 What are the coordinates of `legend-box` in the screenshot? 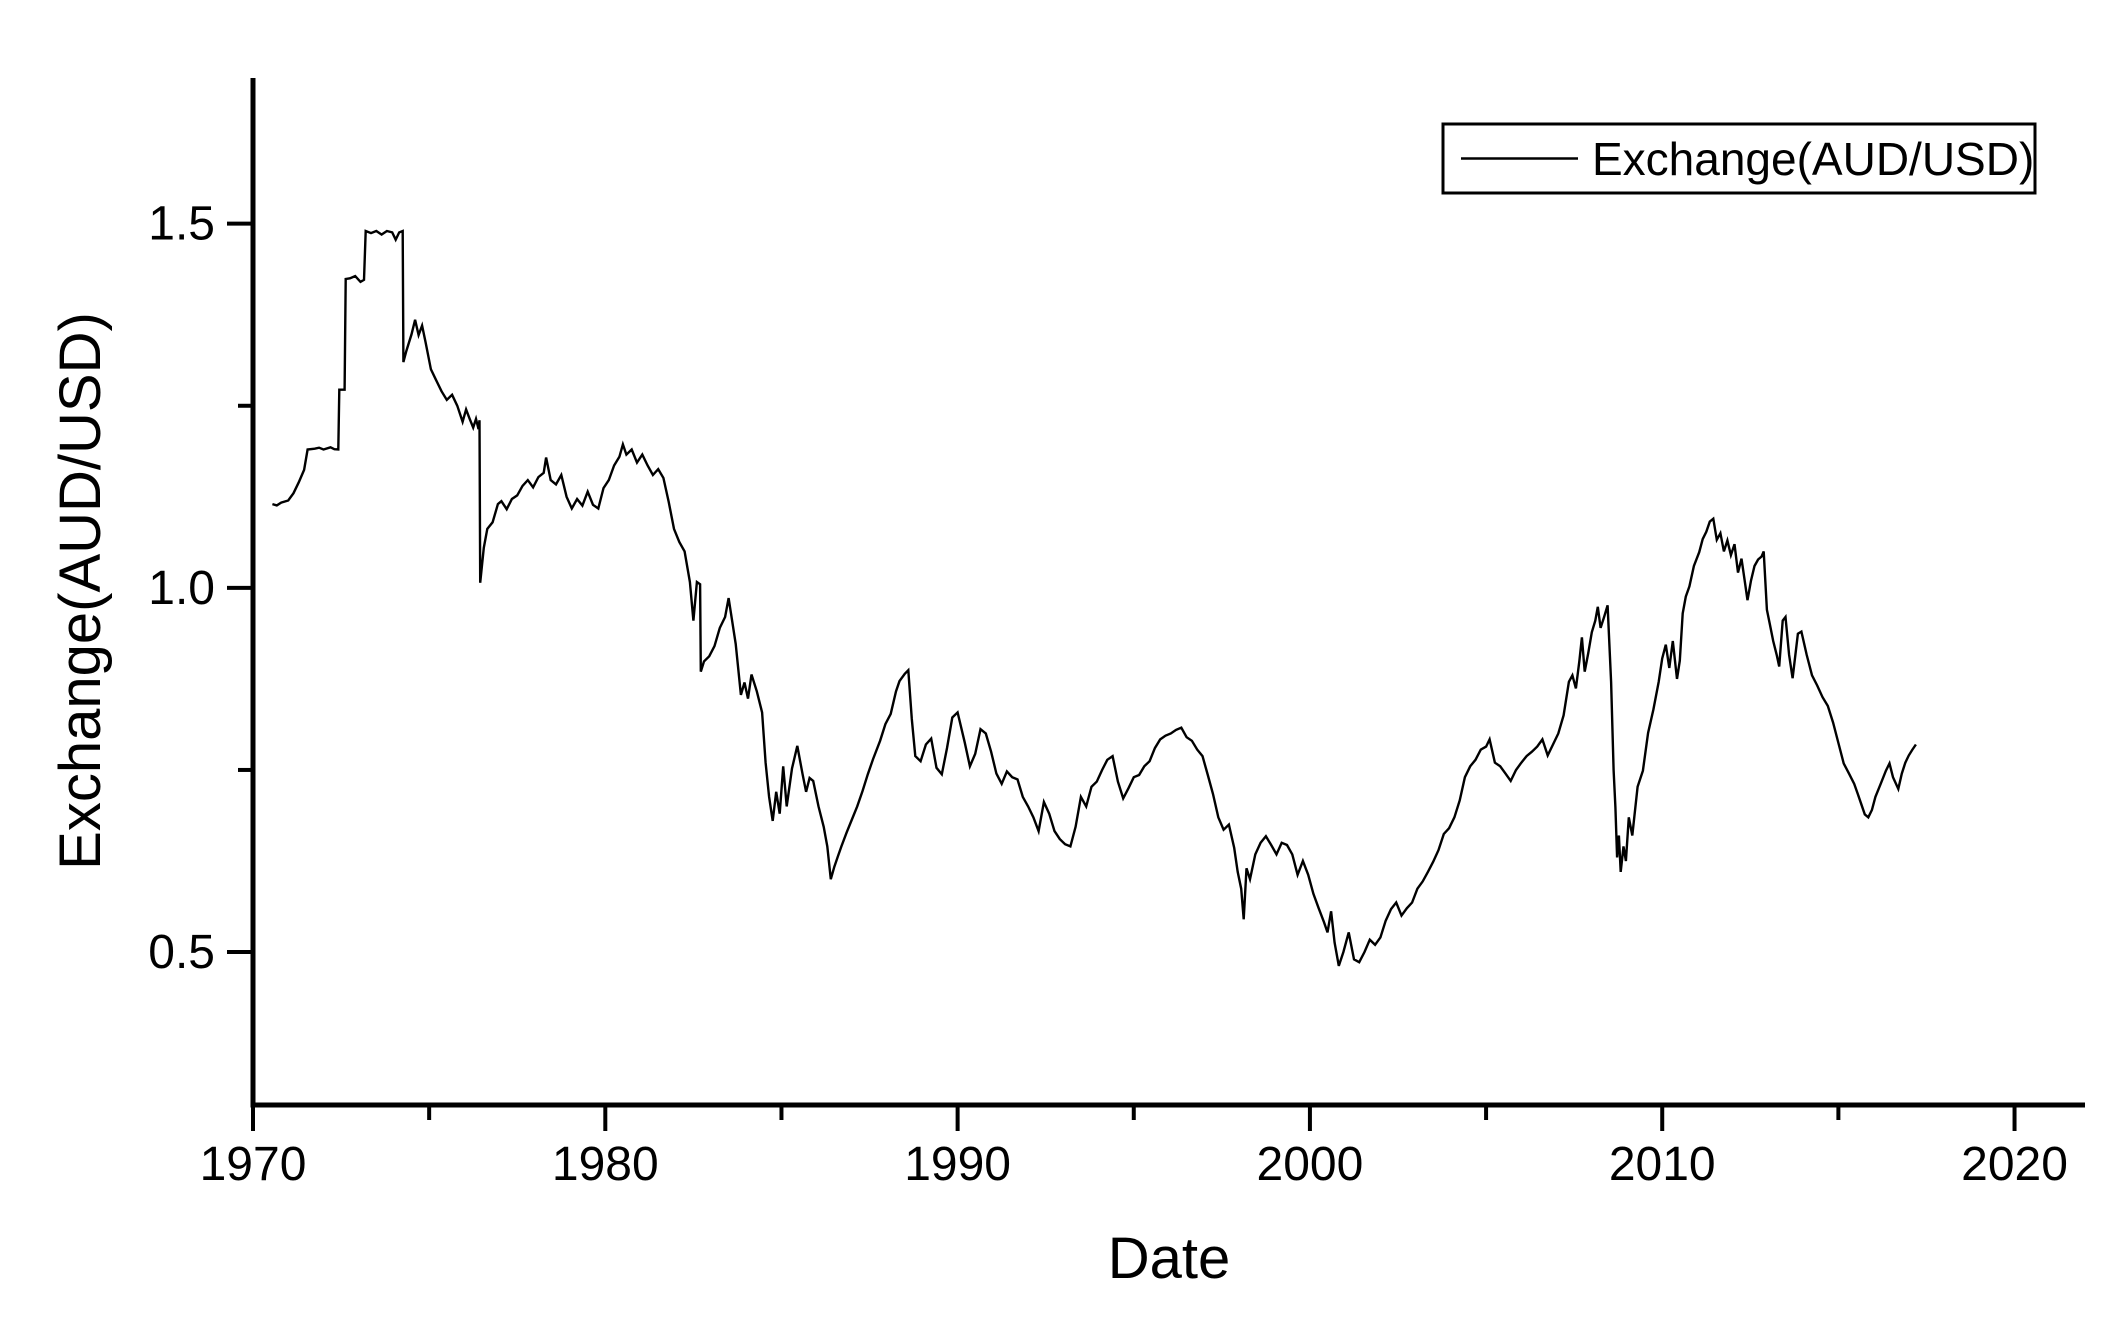 It's located at (1739, 158).